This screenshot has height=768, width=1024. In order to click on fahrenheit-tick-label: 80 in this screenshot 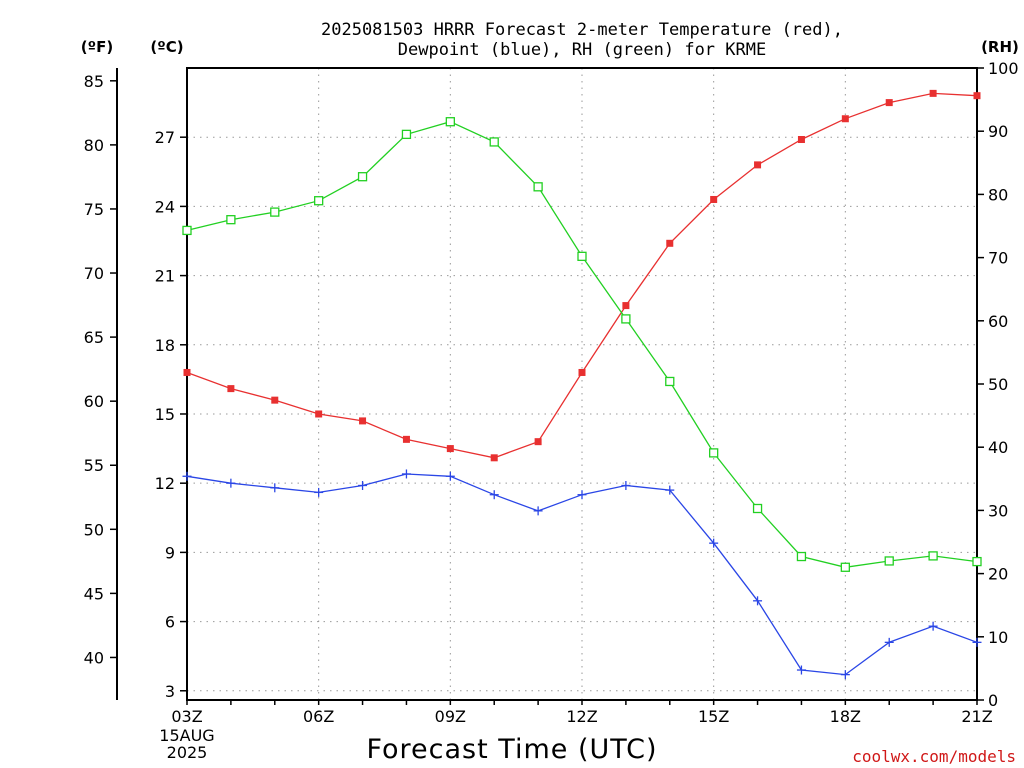, I will do `click(94, 145)`.